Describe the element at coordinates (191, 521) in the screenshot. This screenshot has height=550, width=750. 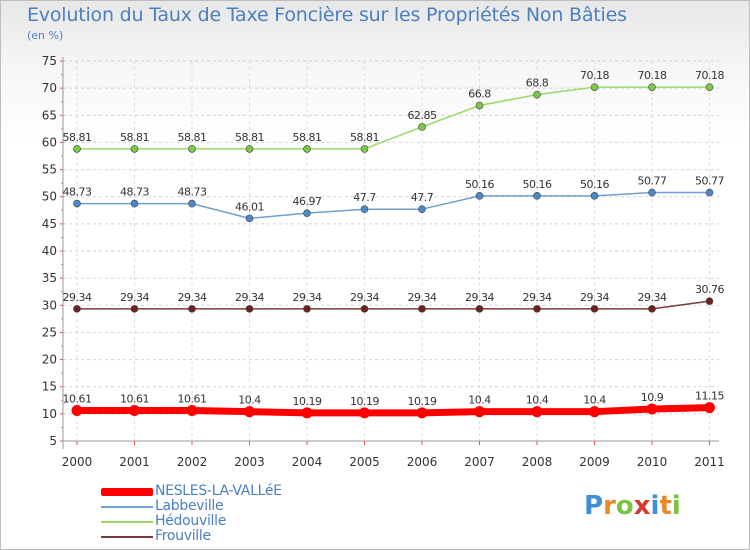
I see `legend-label-hedouville: Hédouville` at that location.